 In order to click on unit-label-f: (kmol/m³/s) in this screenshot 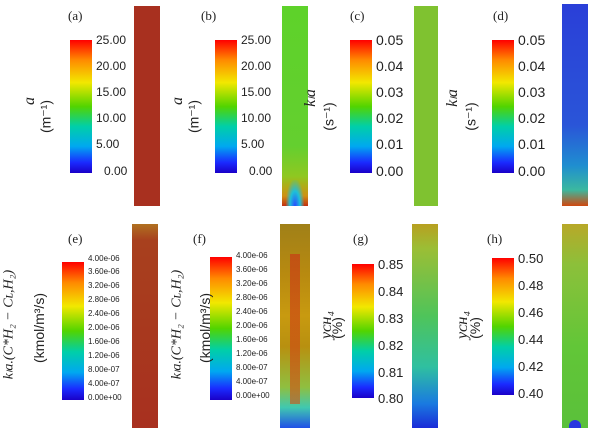, I will do `click(205, 328)`.